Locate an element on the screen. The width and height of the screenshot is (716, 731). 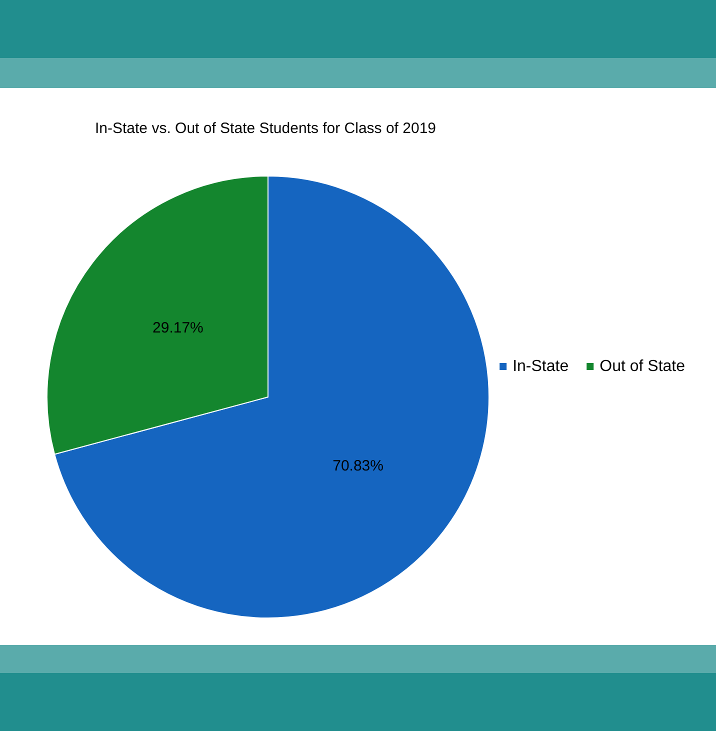
legend-label: Out of State is located at coordinates (643, 366).